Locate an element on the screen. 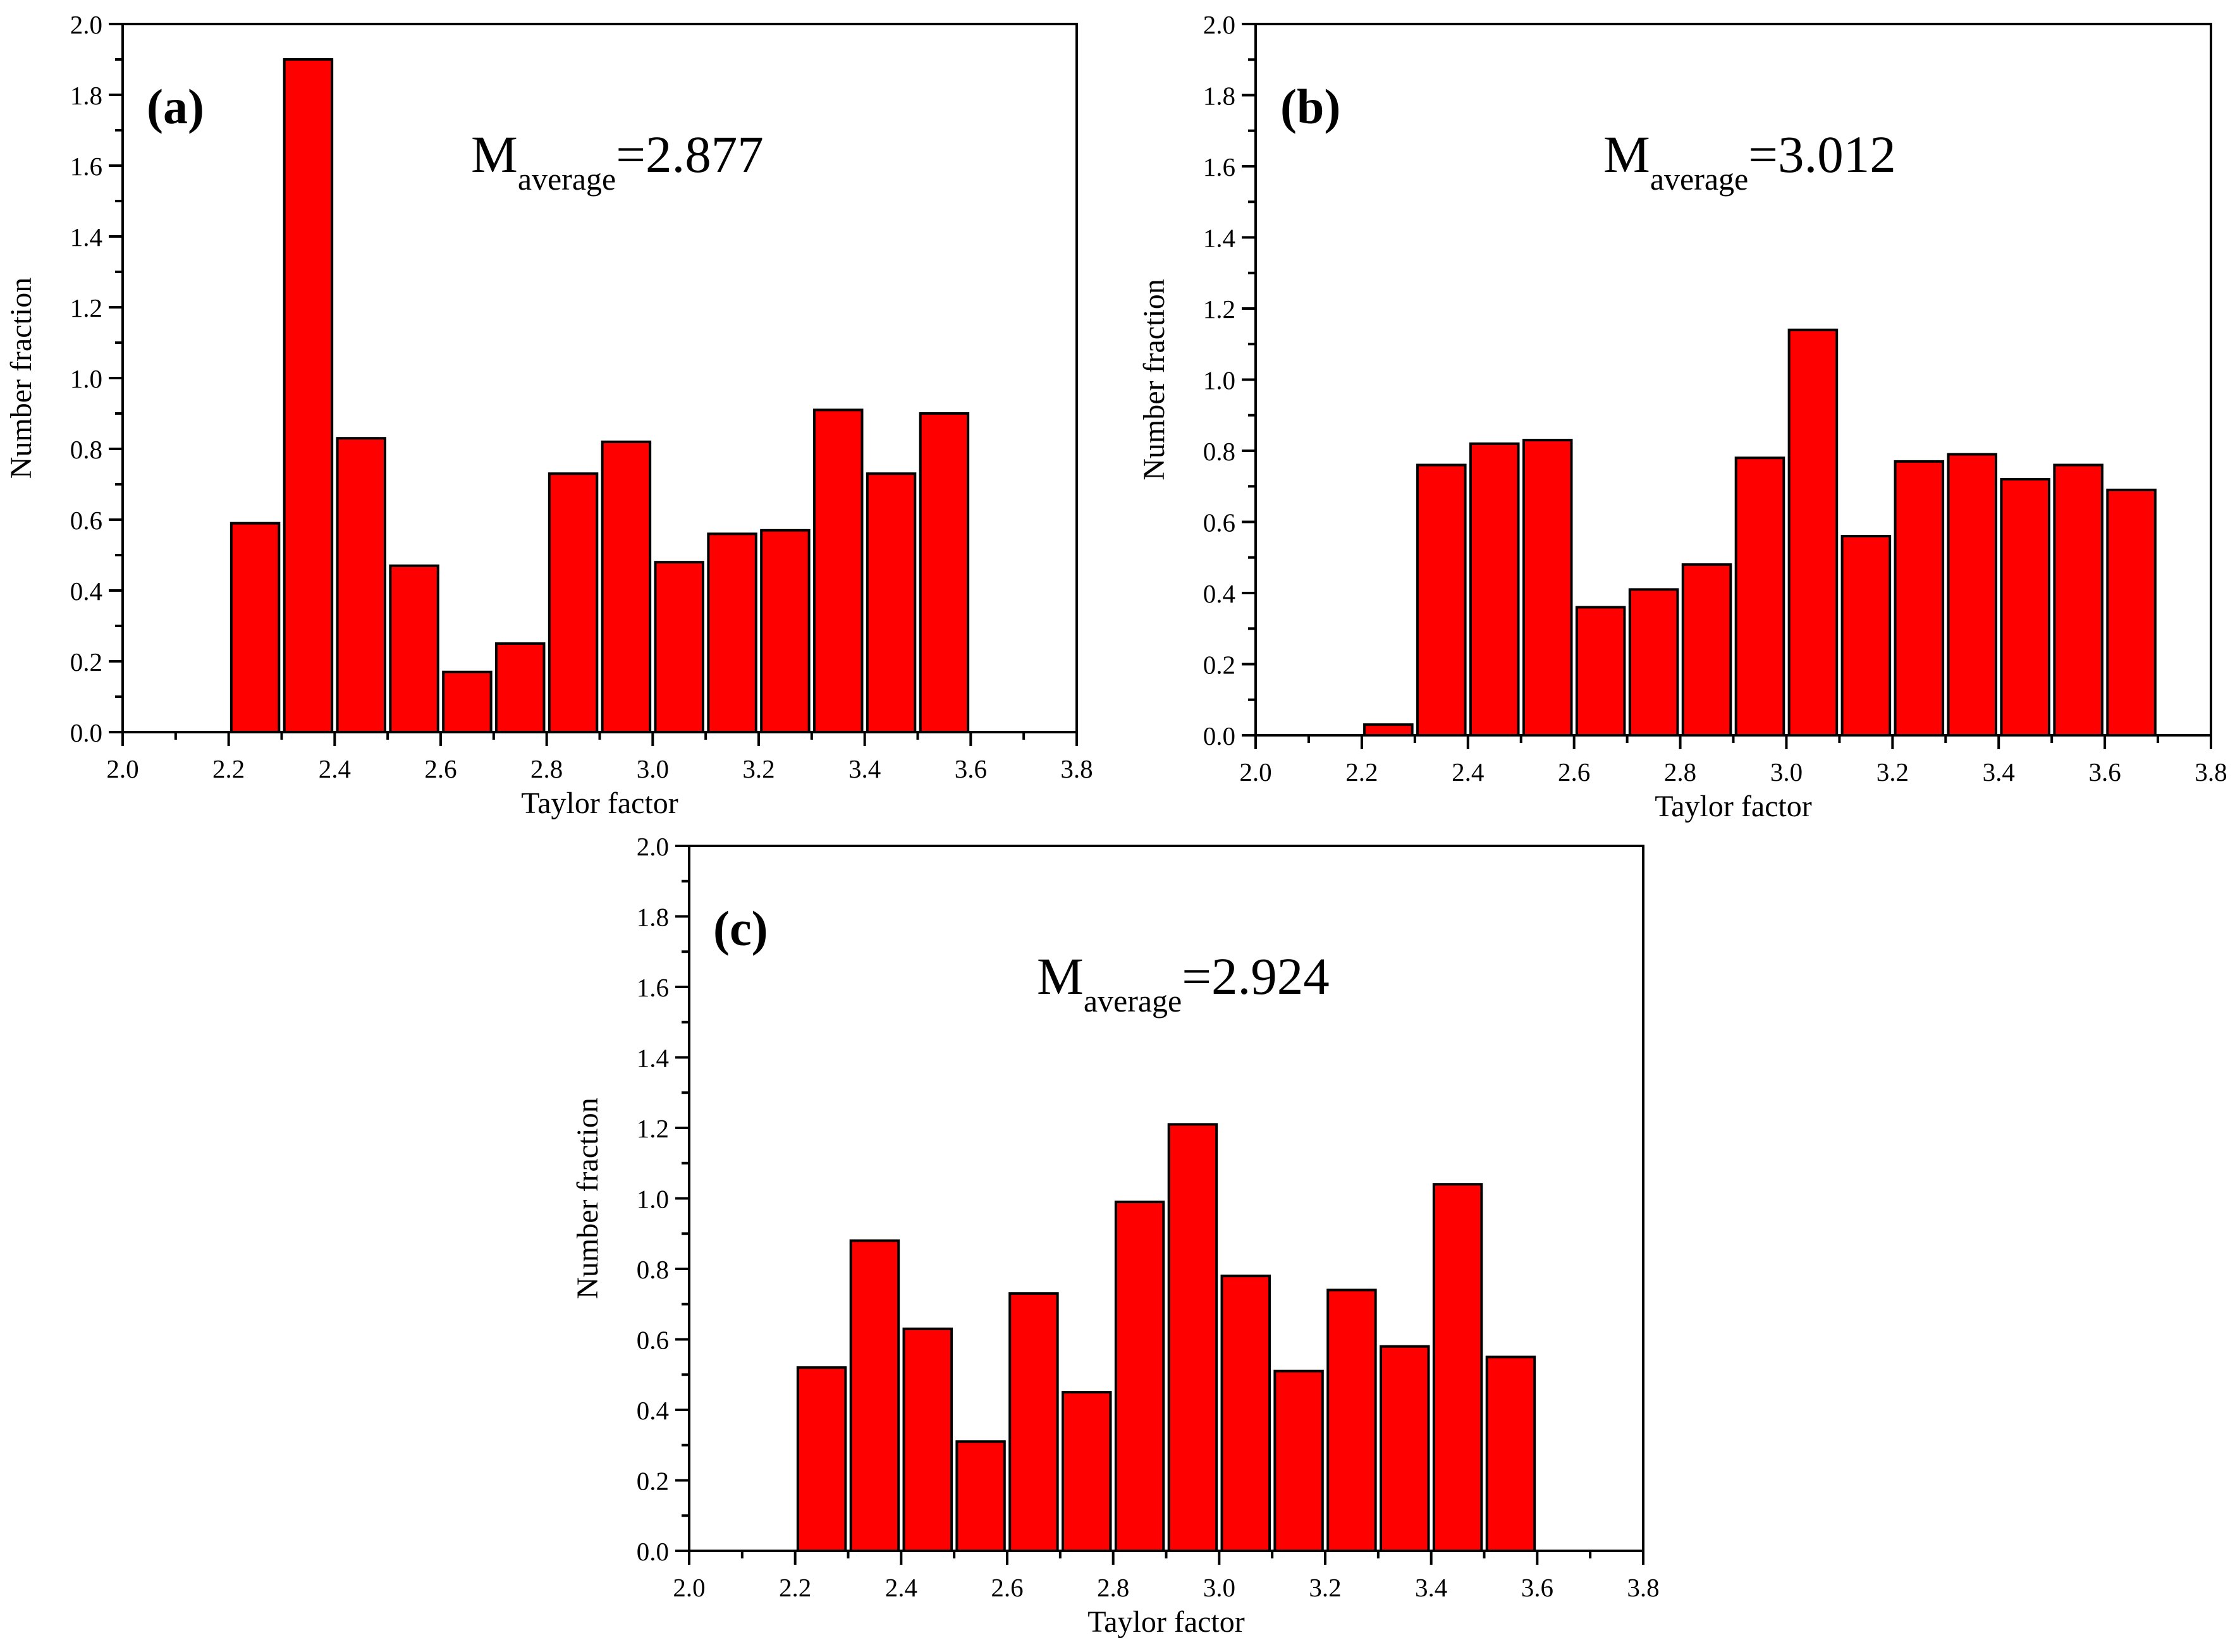 This screenshot has width=2235, height=1652. panel-label: (b) is located at coordinates (1310, 106).